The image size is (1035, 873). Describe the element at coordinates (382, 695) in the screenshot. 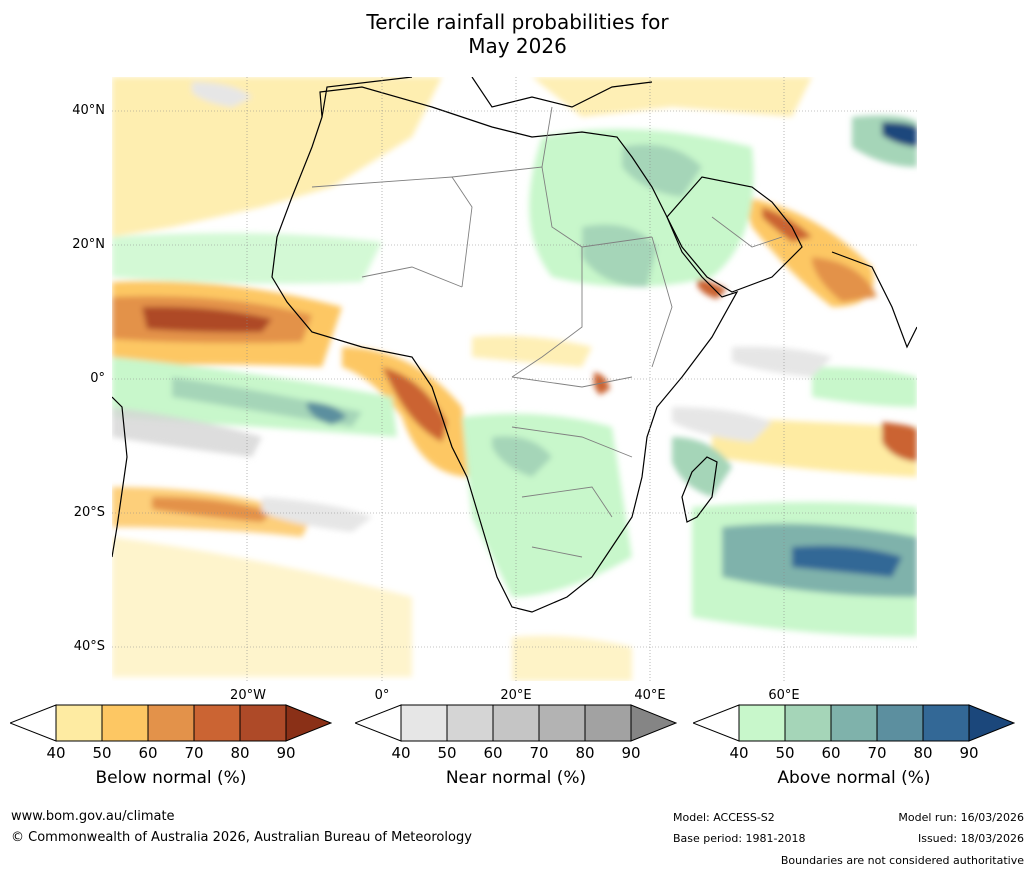

I see `lon-label-0: 0°` at that location.